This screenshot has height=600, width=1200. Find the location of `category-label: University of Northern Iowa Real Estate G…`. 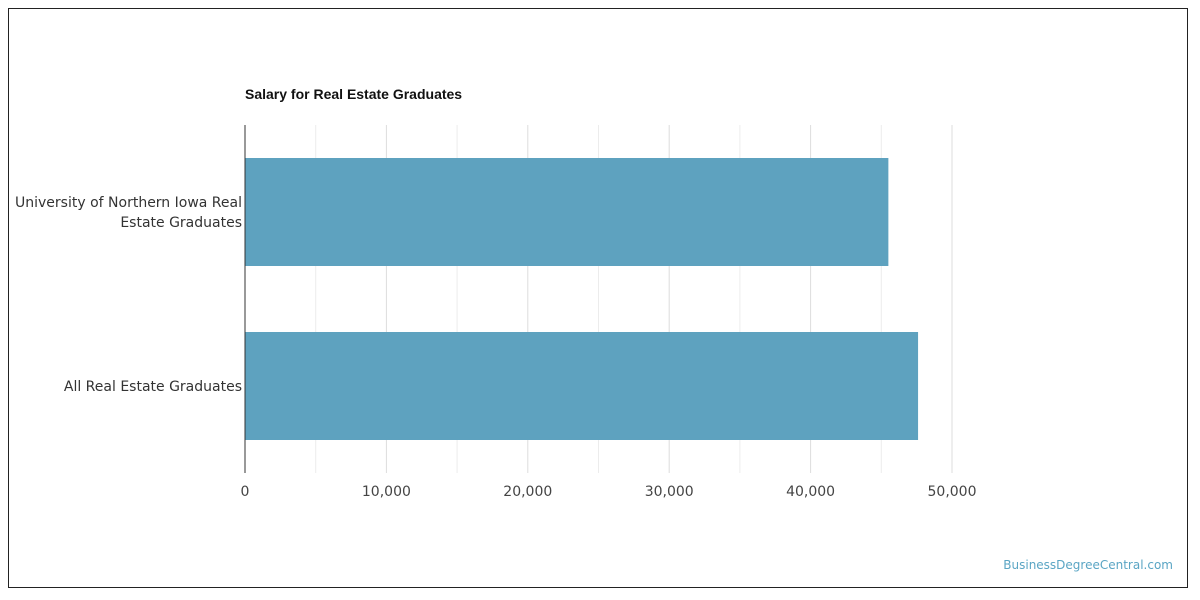

category-label: University of Northern Iowa Real Estate G… is located at coordinates (128, 213).